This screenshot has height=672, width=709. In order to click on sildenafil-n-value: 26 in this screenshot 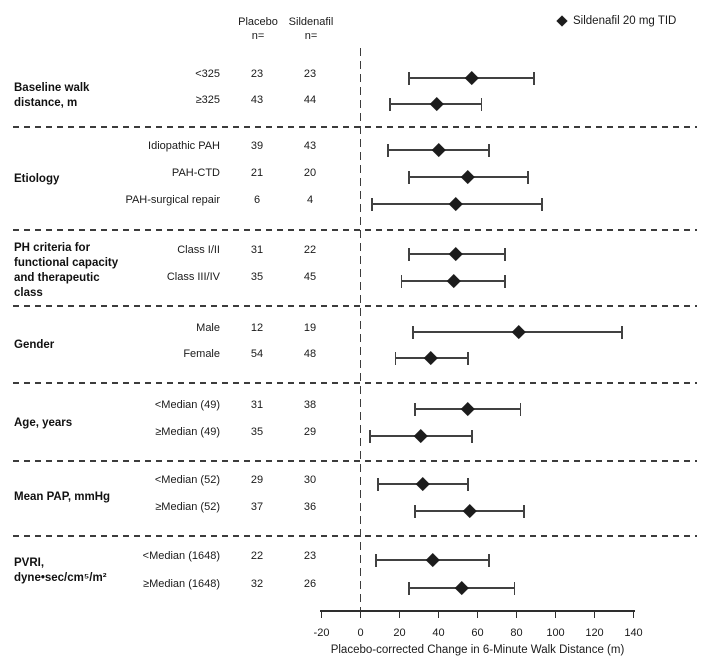, I will do `click(310, 584)`.